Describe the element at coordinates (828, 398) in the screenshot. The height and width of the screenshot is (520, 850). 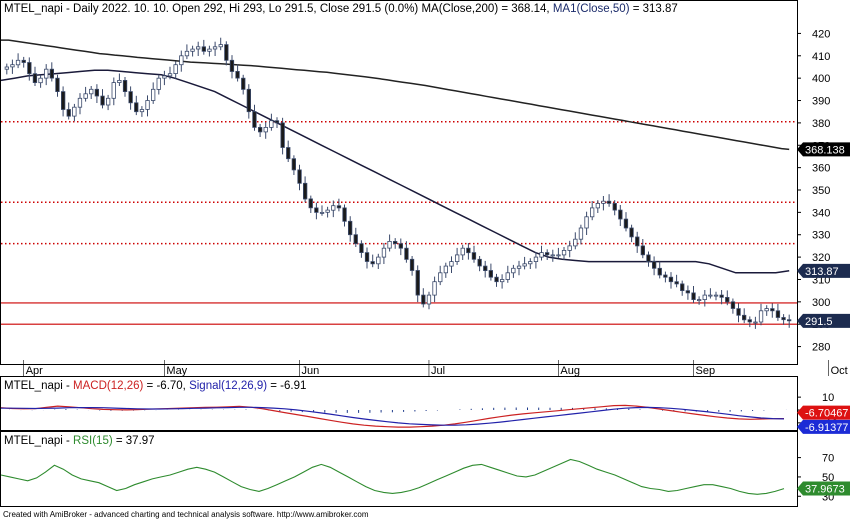
I see `macd-tick-label: 10` at that location.